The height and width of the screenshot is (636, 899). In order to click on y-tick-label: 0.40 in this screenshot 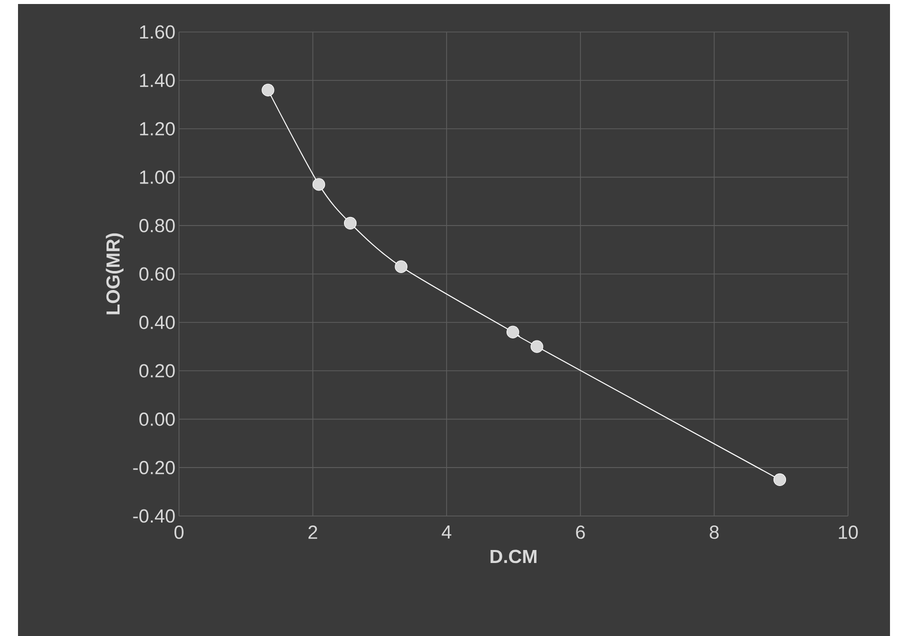, I will do `click(157, 323)`.